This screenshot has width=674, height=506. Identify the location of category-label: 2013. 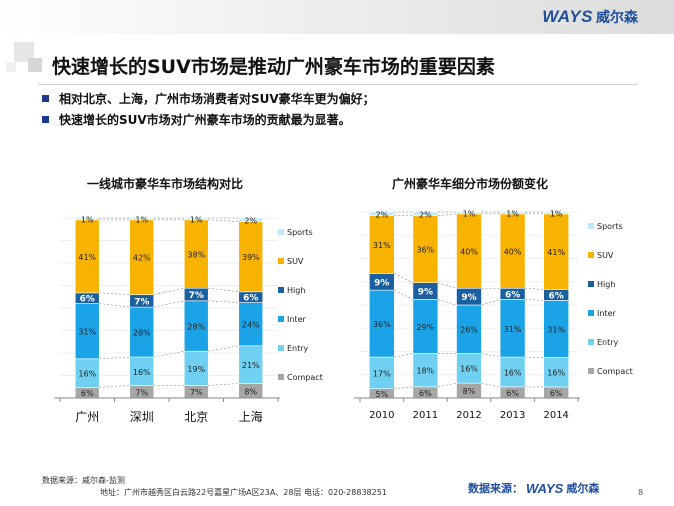
(512, 415).